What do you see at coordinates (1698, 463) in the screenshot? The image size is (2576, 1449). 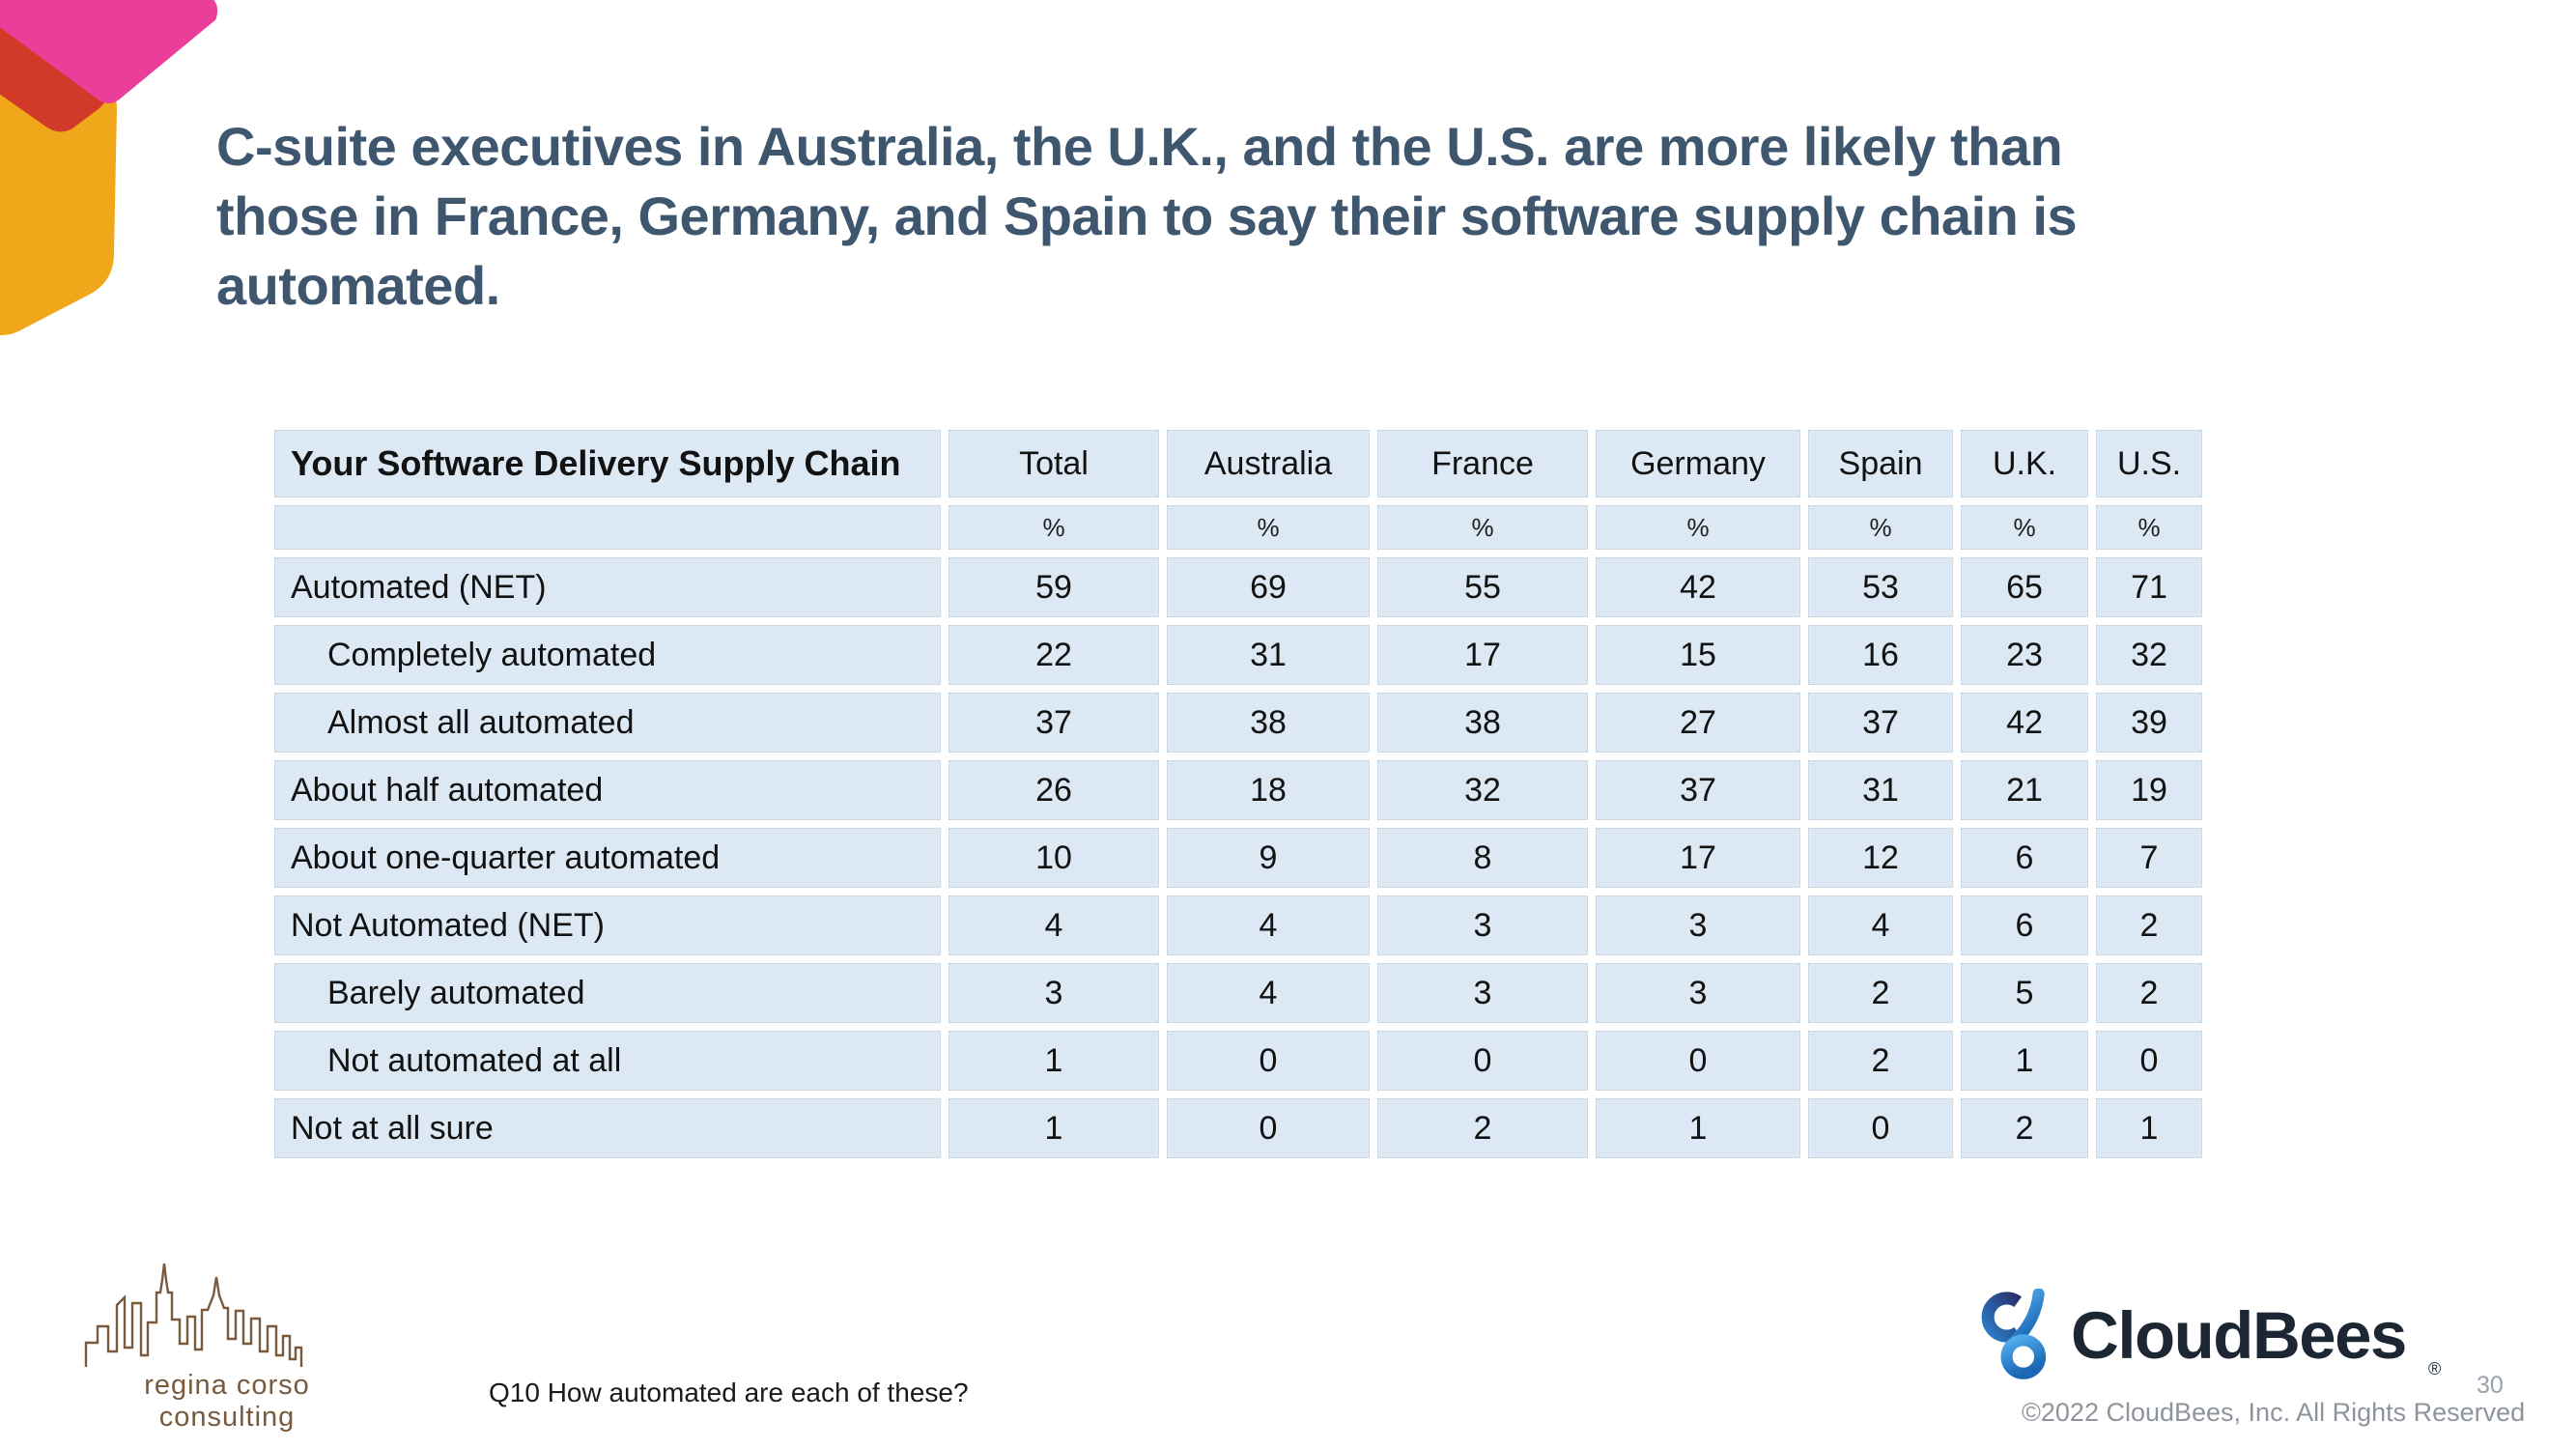 I see `column-header: Germany` at bounding box center [1698, 463].